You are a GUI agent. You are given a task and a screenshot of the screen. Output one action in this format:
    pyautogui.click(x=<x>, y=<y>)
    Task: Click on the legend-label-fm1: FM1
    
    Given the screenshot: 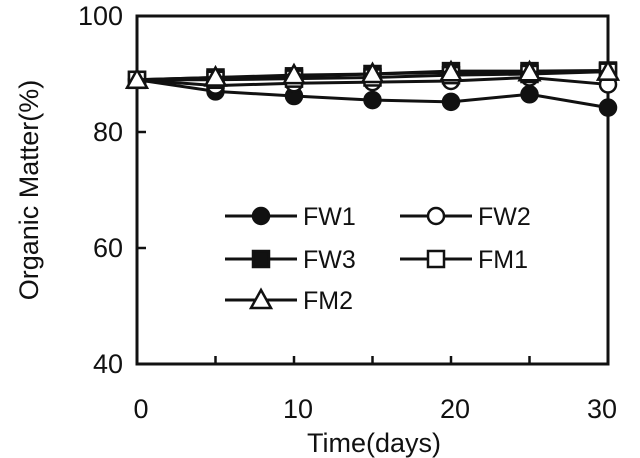 What is the action you would take?
    pyautogui.click(x=503, y=260)
    